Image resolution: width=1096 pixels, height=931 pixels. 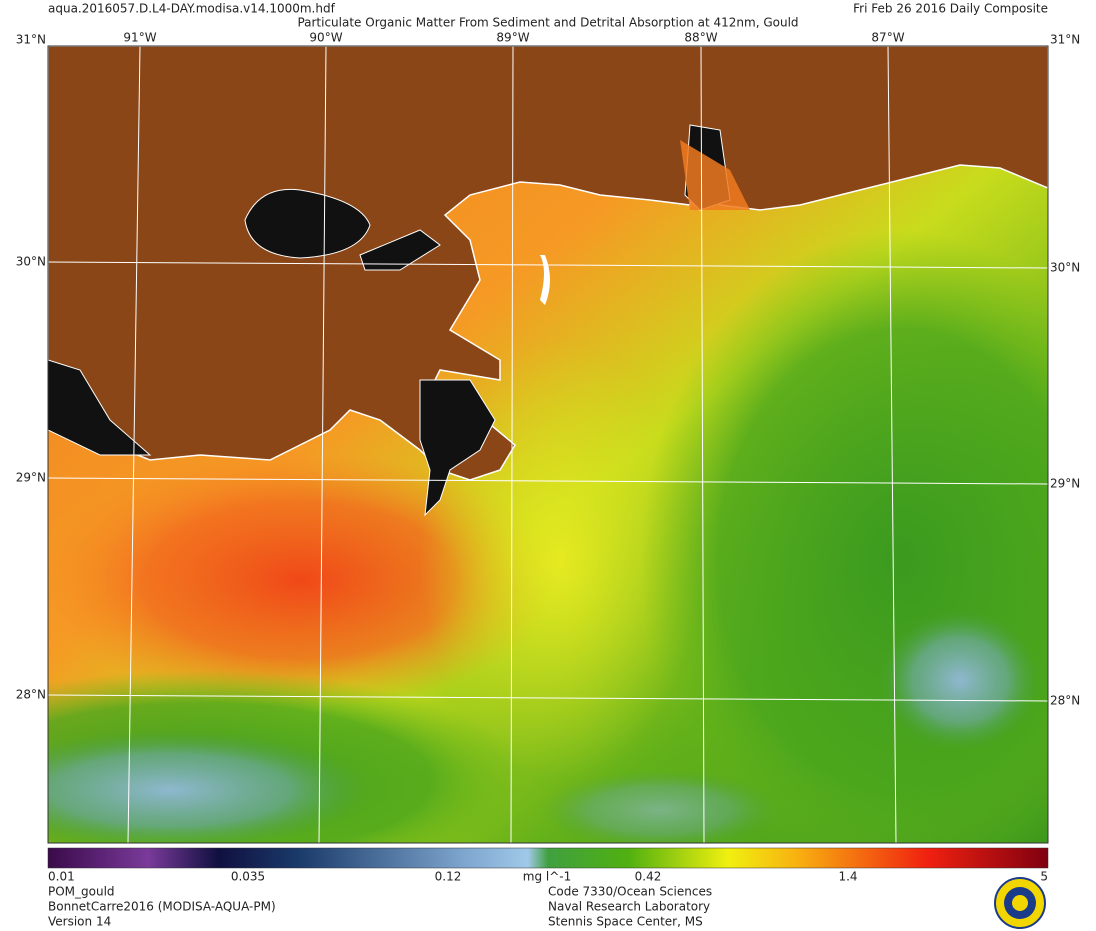 What do you see at coordinates (625, 922) in the screenshot?
I see `credit-line: Stennis Space Center, MS` at bounding box center [625, 922].